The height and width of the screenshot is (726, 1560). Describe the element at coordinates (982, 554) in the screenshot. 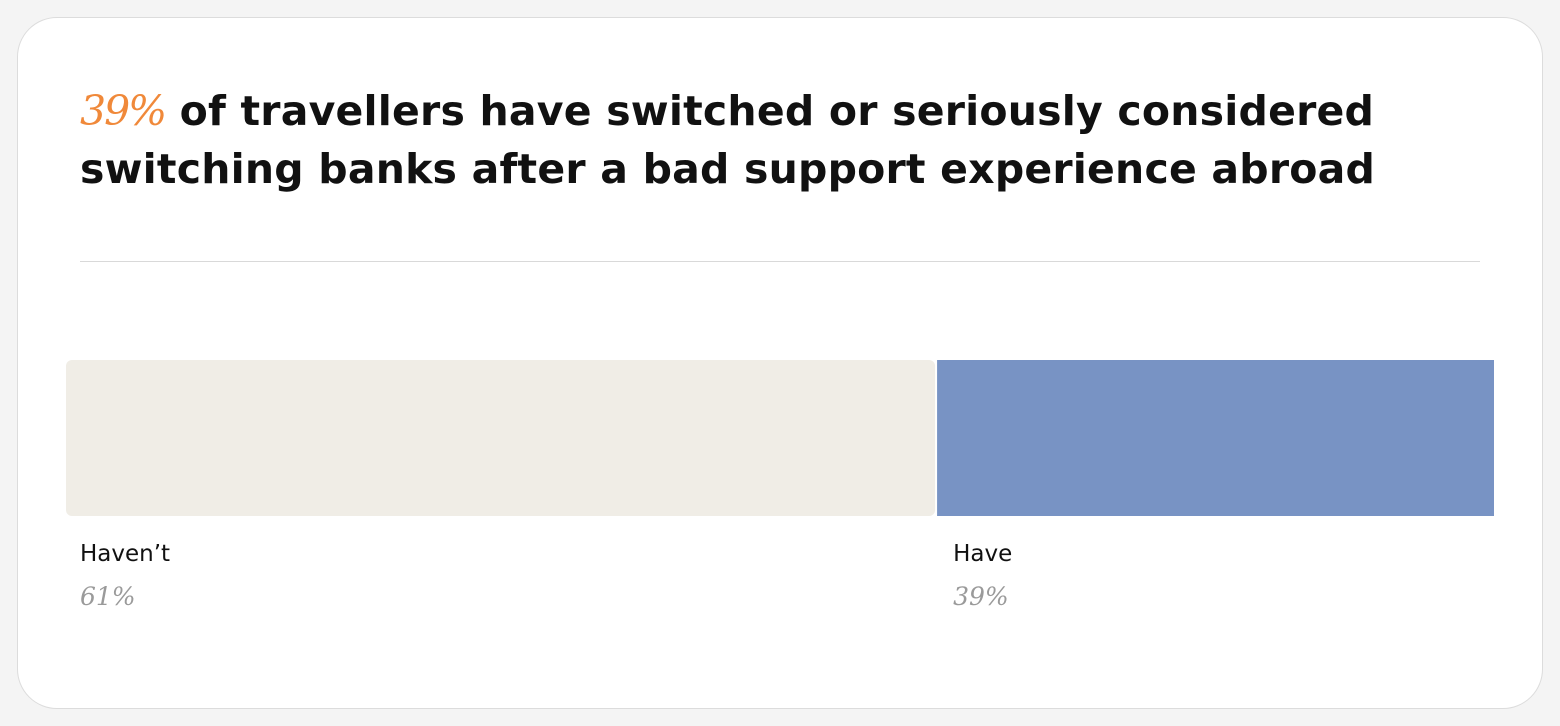

I see `segment-label: Have` at that location.